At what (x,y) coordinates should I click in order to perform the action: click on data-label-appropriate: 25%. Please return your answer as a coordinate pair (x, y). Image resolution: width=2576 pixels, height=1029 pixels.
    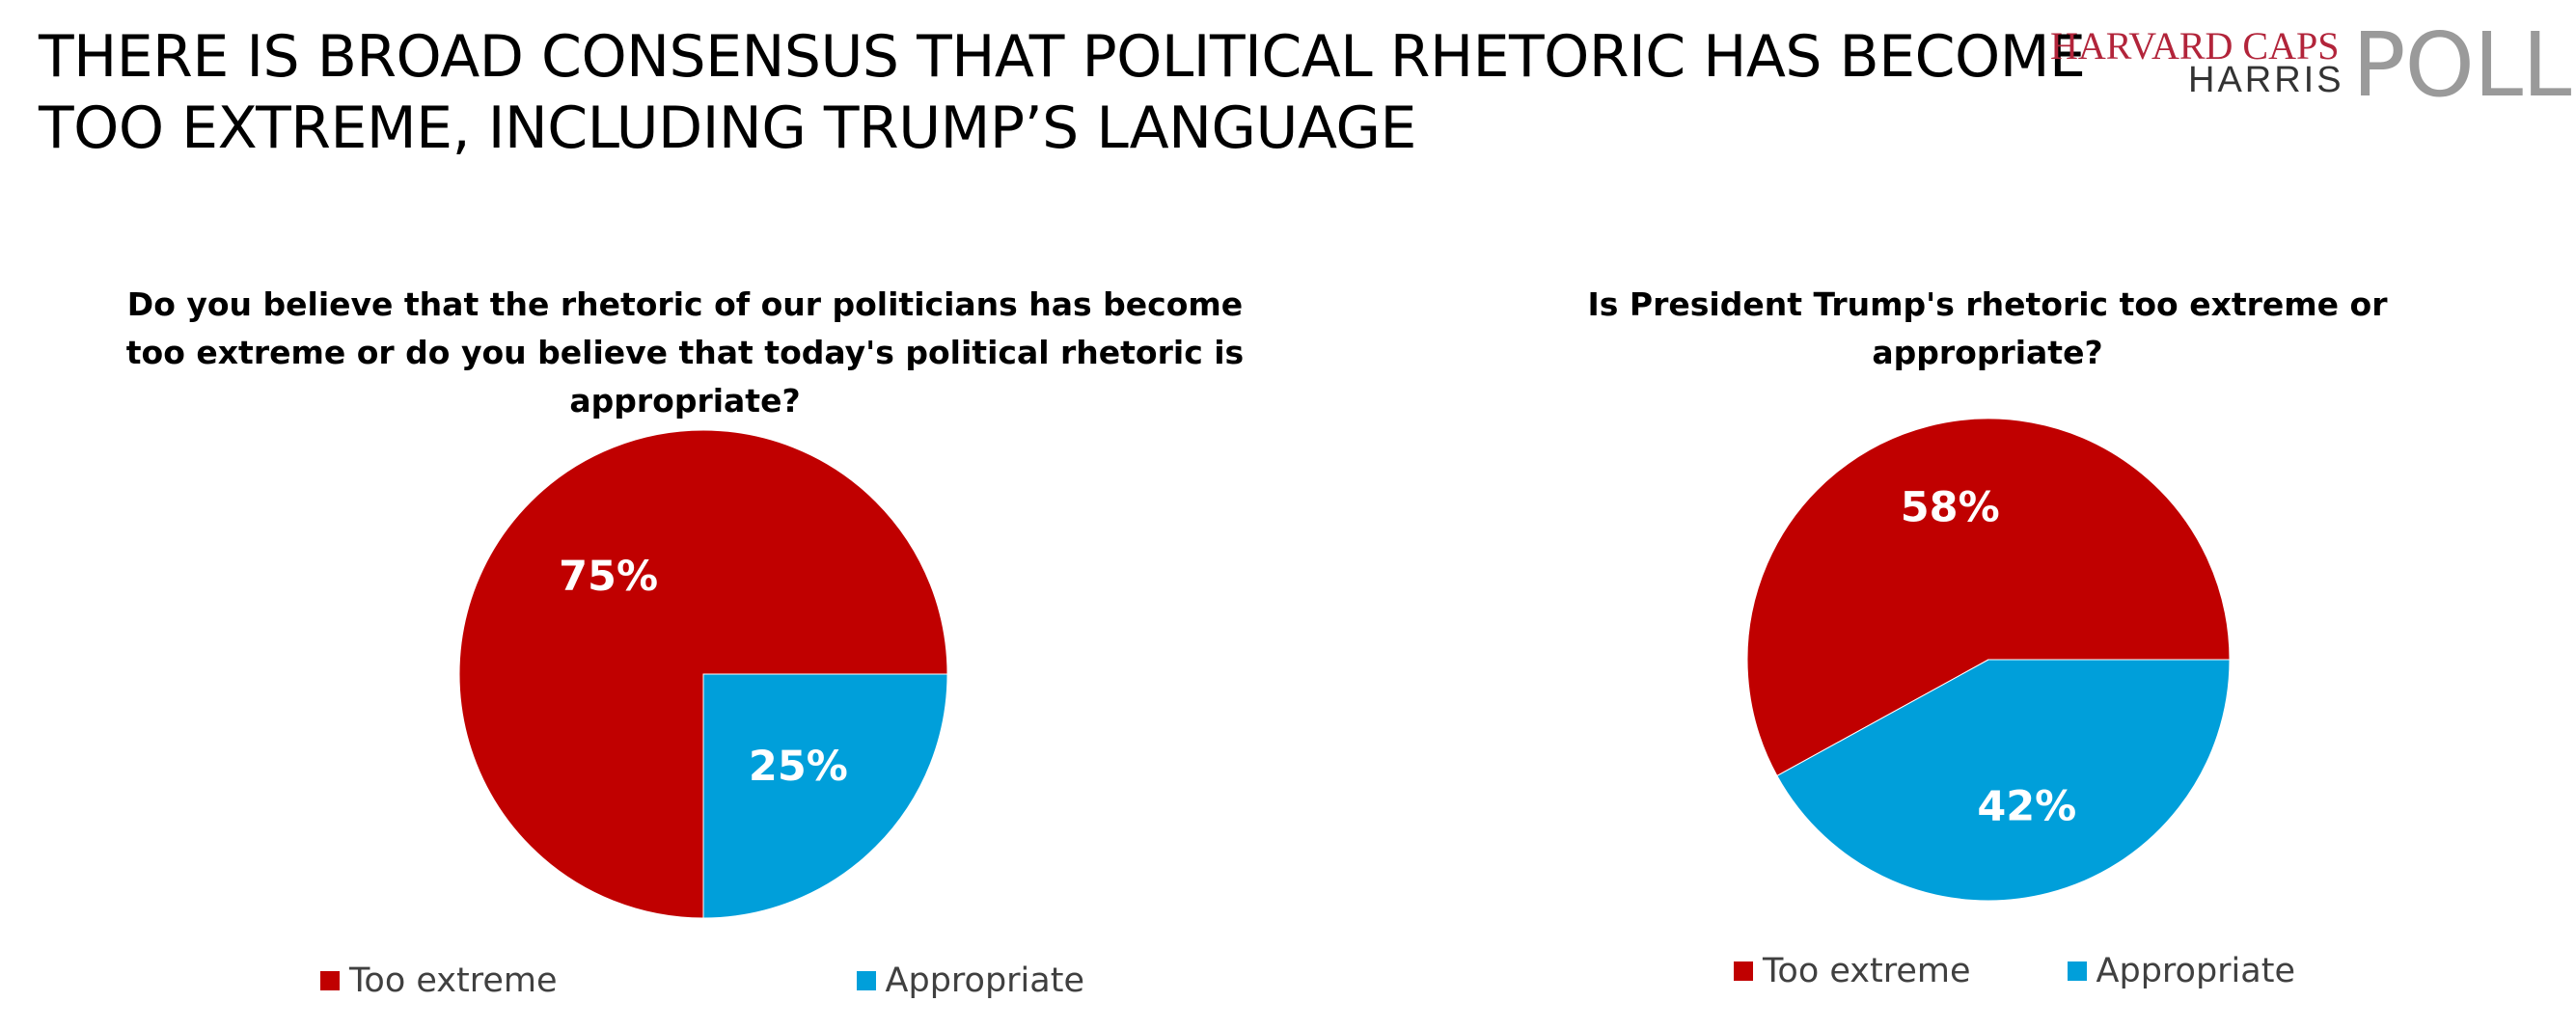
    Looking at the image, I should click on (799, 767).